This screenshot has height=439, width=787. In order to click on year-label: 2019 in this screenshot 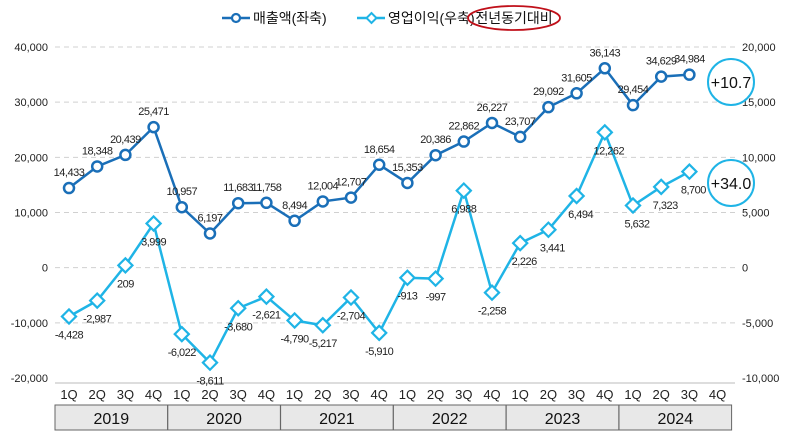, I will do `click(112, 419)`.